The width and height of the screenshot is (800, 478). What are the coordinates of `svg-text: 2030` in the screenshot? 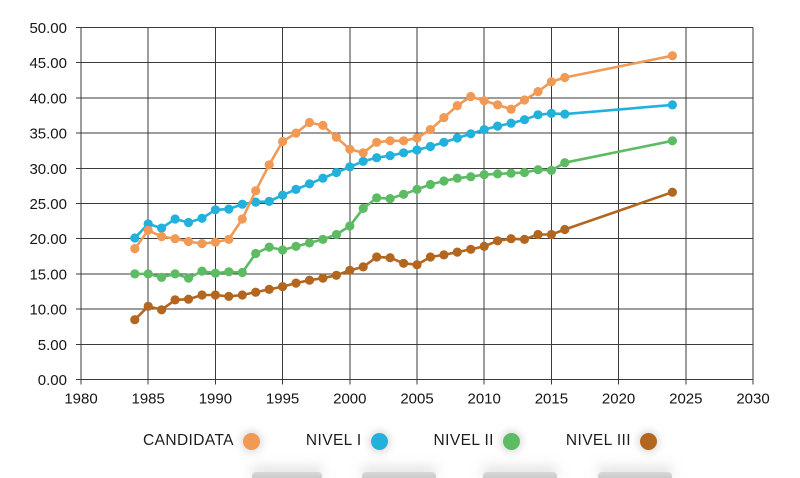 It's located at (752, 399).